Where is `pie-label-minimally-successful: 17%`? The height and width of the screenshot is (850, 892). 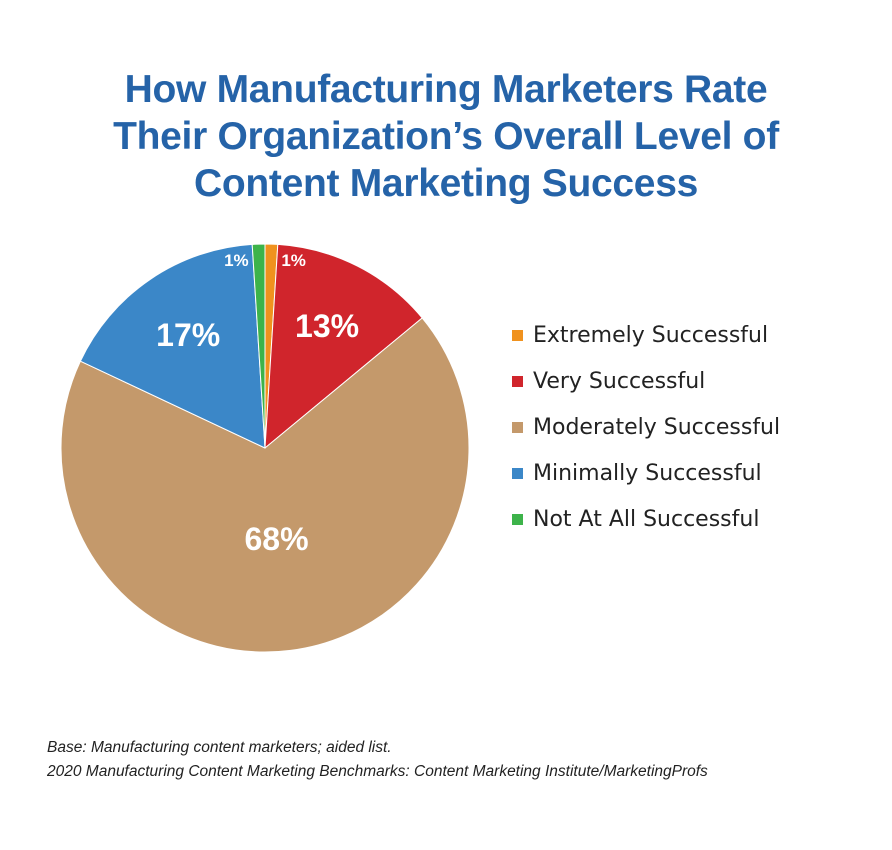
pie-label-minimally-successful: 17% is located at coordinates (188, 335).